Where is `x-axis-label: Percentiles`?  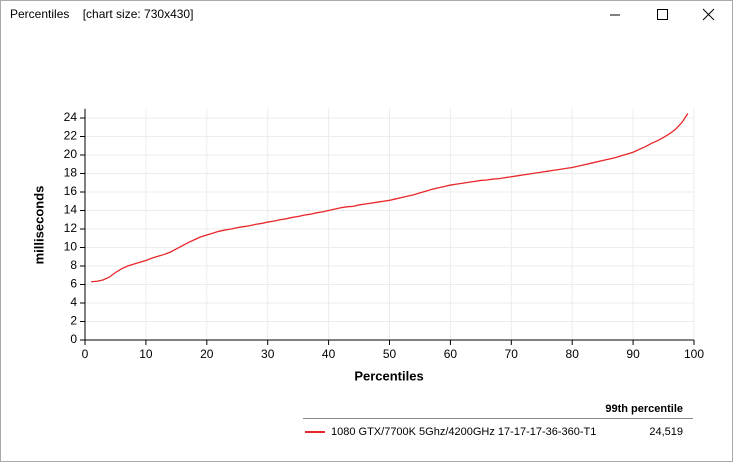
x-axis-label: Percentiles is located at coordinates (388, 375).